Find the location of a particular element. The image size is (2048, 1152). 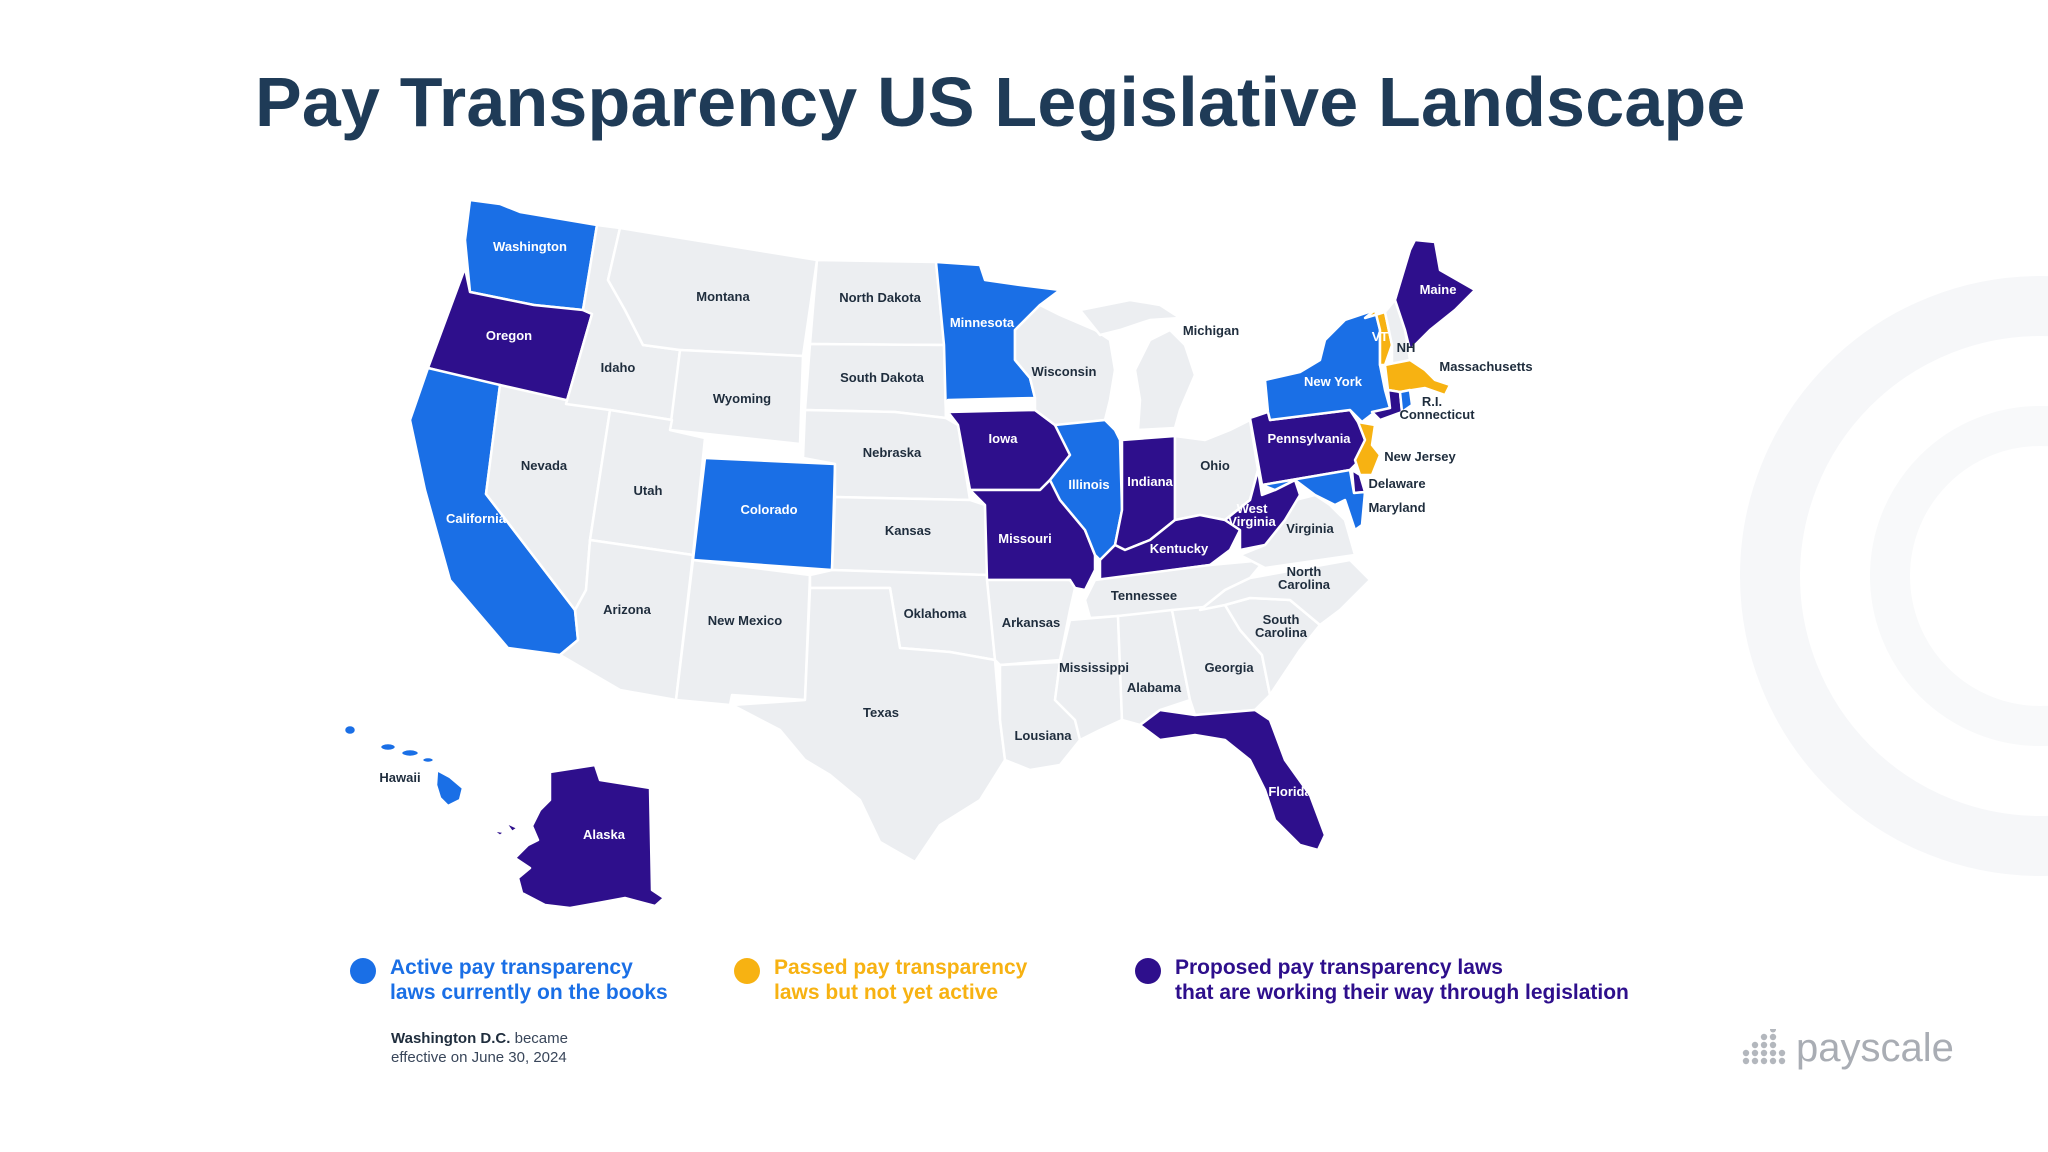

state-label-missouri: Missouri is located at coordinates (1024, 538).